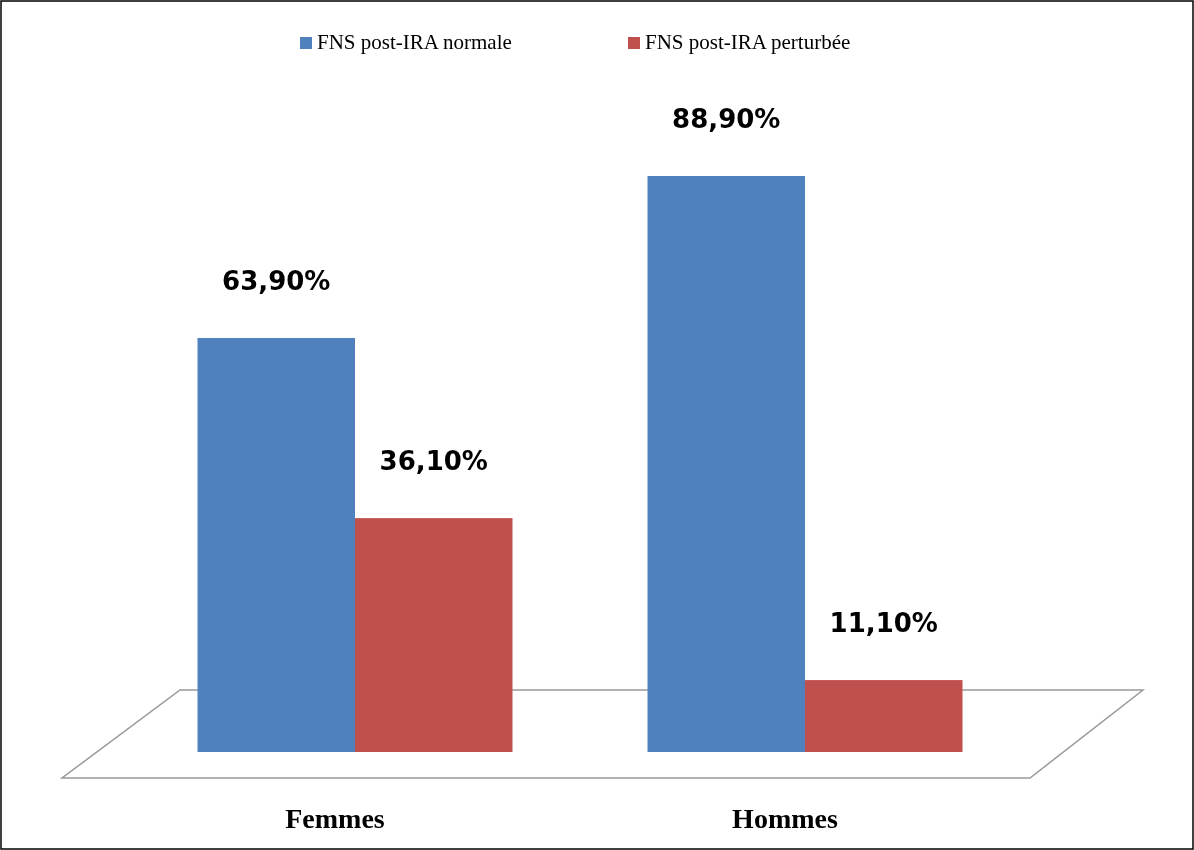 This screenshot has width=1194, height=850. I want to click on data-label: 88,90%, so click(726, 119).